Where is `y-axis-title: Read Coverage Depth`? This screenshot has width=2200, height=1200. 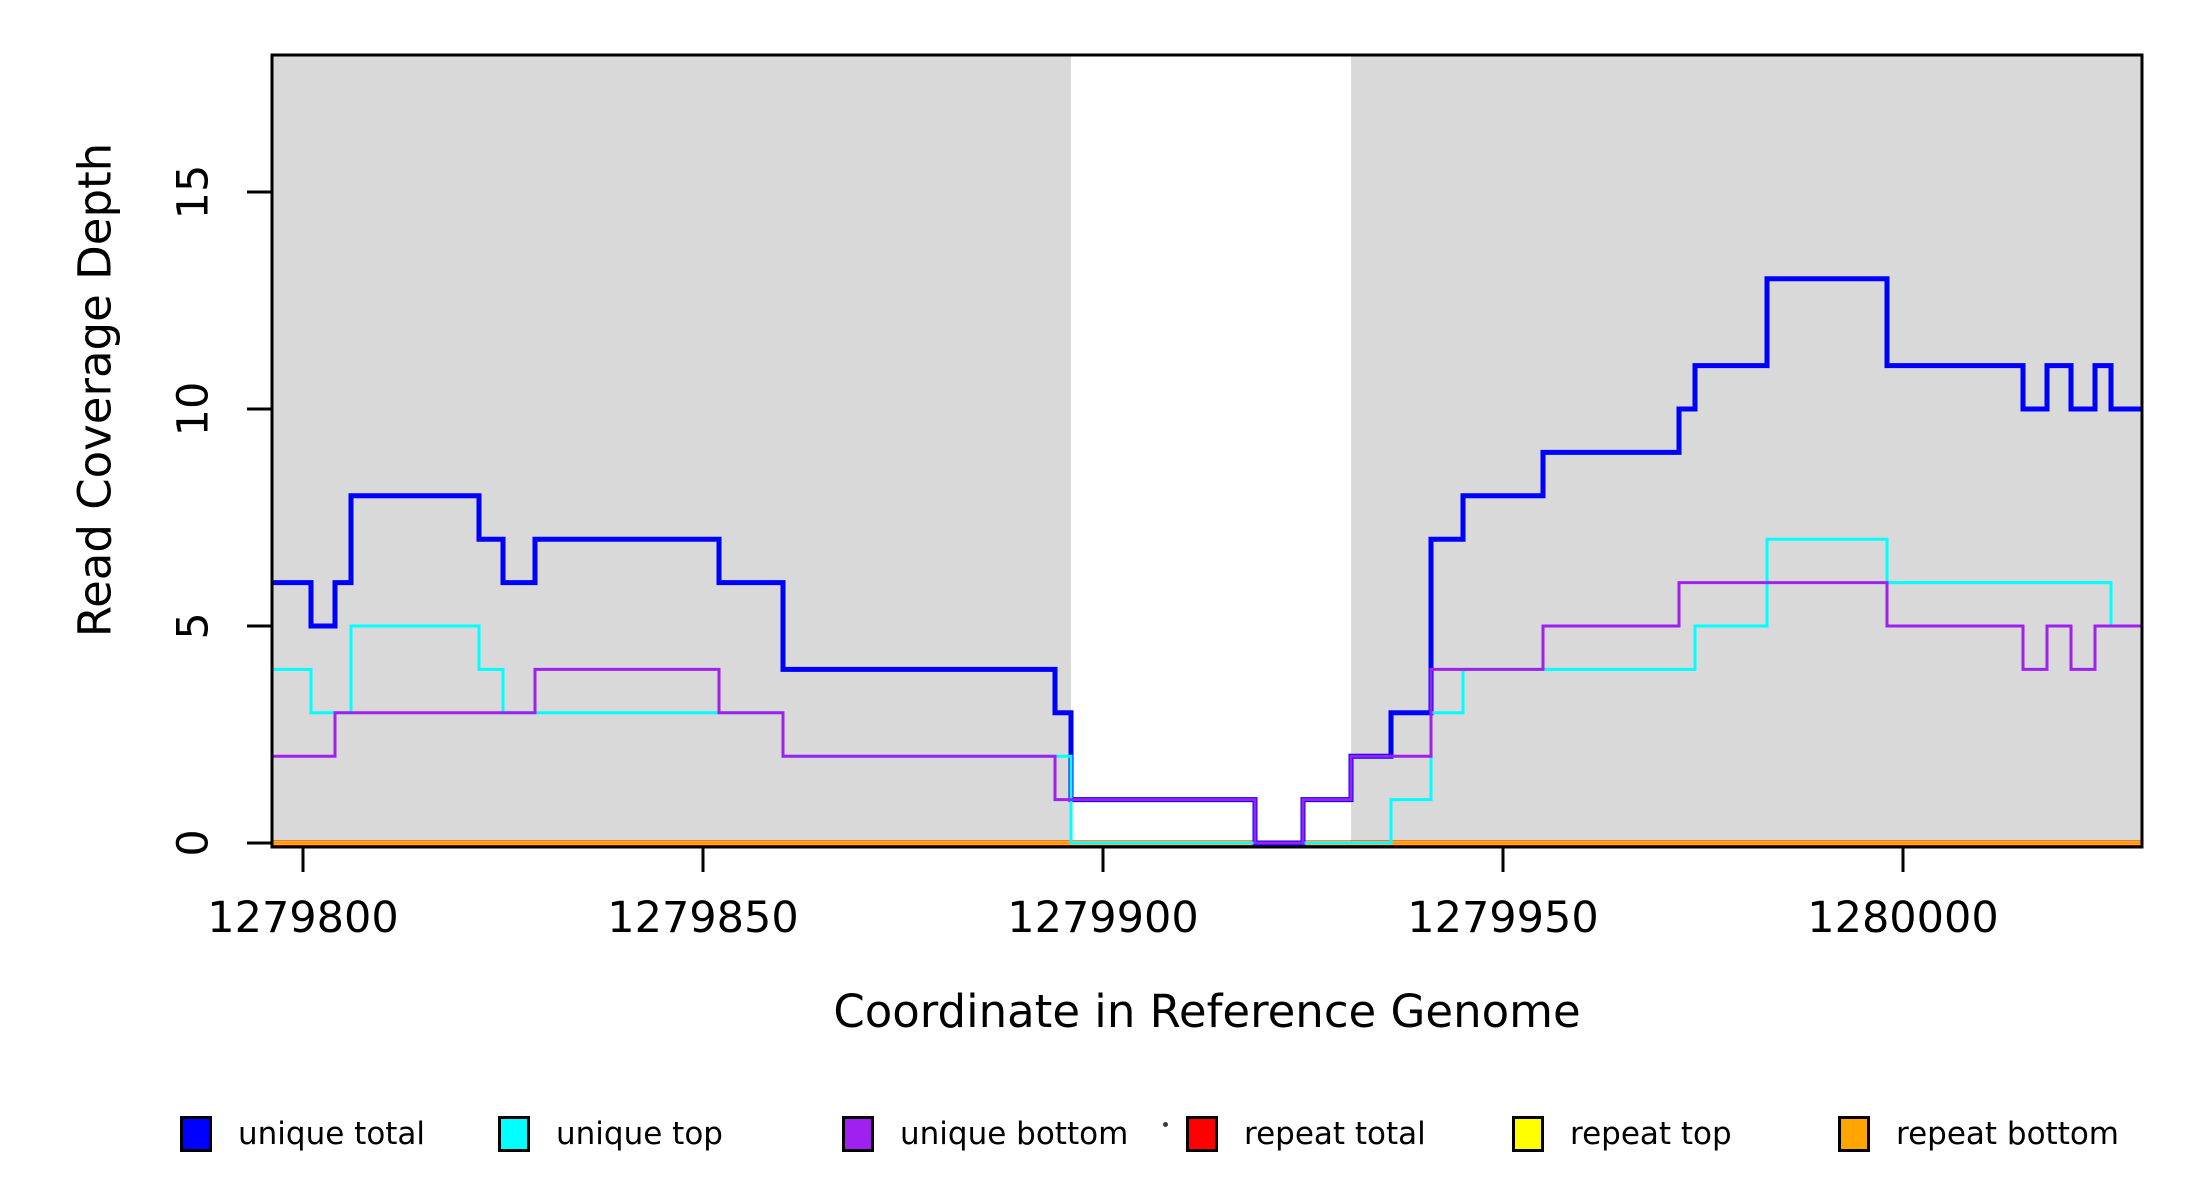 y-axis-title: Read Coverage Depth is located at coordinates (95, 390).